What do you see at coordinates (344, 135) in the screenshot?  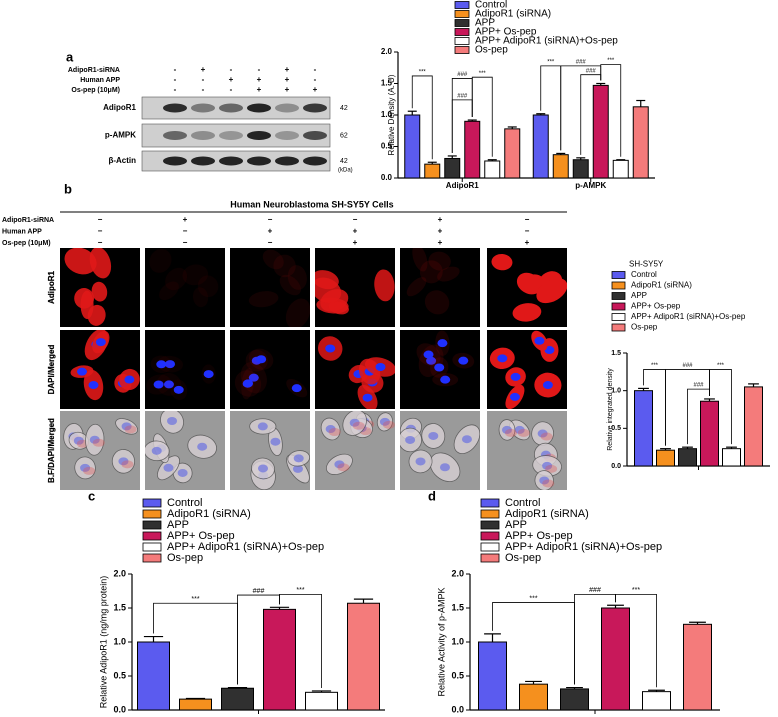 I see `band-size: 62` at bounding box center [344, 135].